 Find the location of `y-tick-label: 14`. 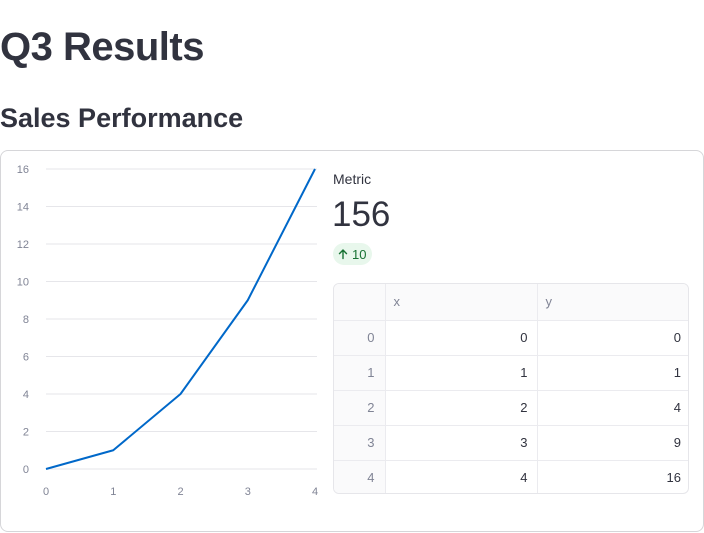

y-tick-label: 14 is located at coordinates (23, 208).